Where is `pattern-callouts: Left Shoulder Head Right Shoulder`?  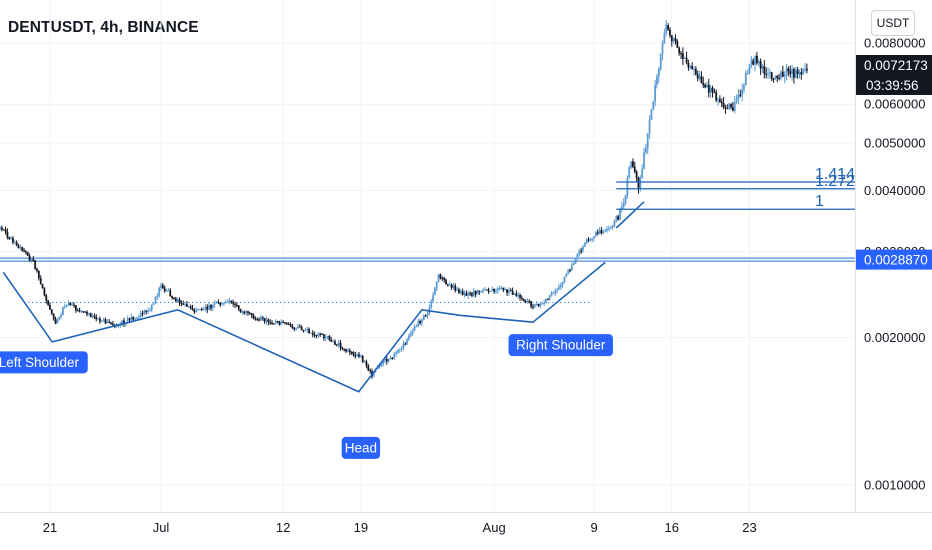
pattern-callouts: Left Shoulder Head Right Shoulder is located at coordinates (306, 396).